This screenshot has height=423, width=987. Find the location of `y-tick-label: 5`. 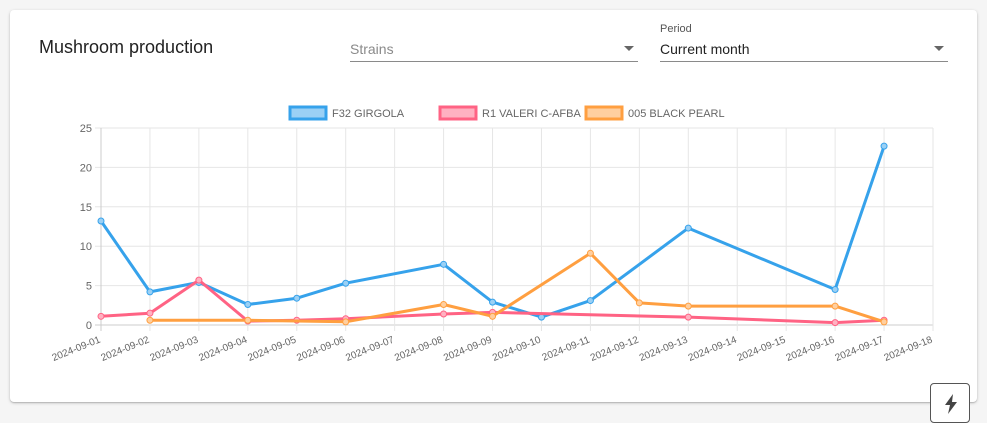

y-tick-label: 5 is located at coordinates (89, 287).